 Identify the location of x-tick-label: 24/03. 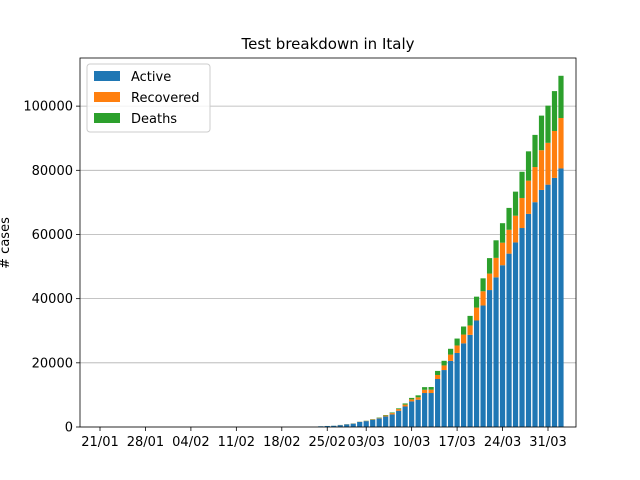
(502, 442).